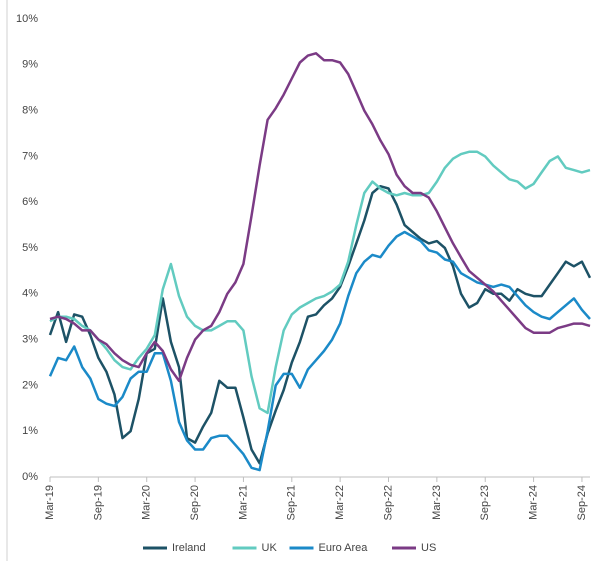  I want to click on x-tick-label: Sep-20, so click(195, 502).